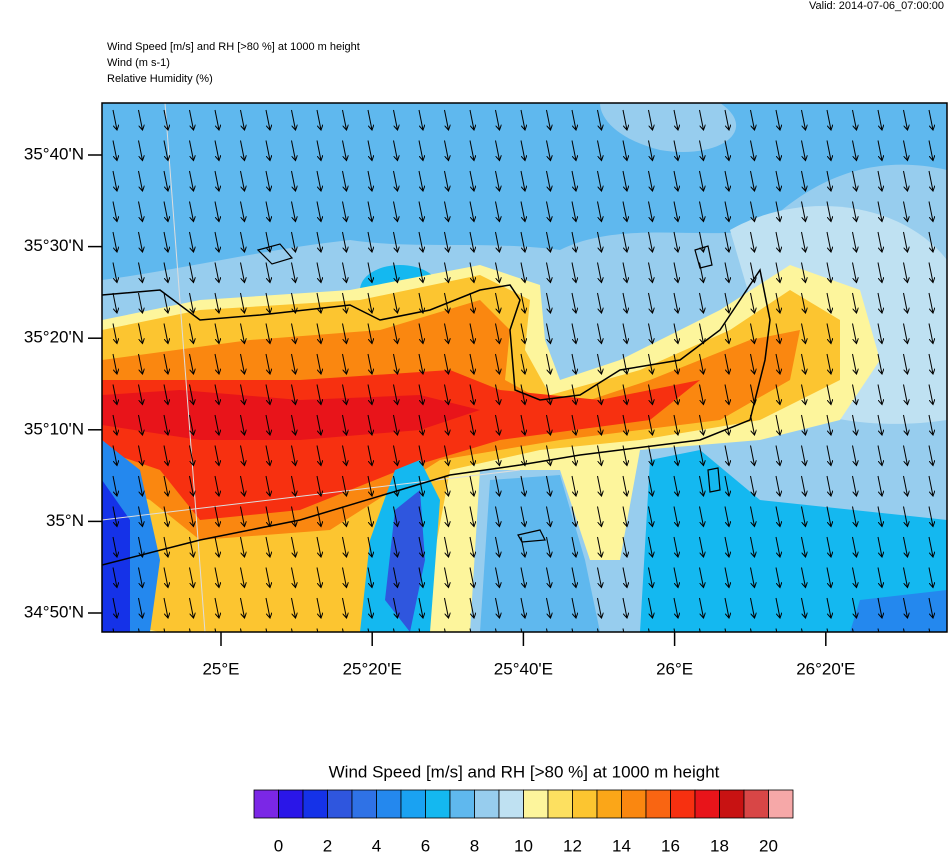 The width and height of the screenshot is (948, 854). Describe the element at coordinates (523, 845) in the screenshot. I see `colorbar-tick-label: 10` at that location.